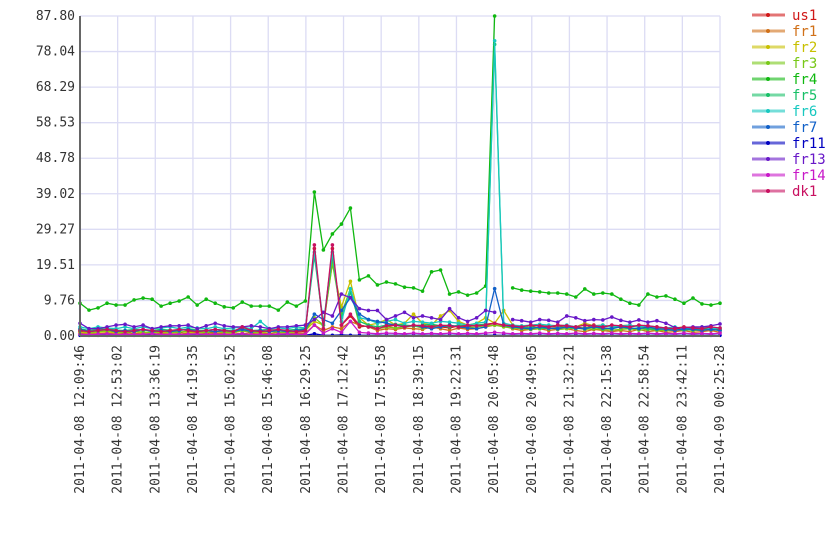  Describe the element at coordinates (784, 192) in the screenshot. I see `legend-item-dk1: dk1` at that location.